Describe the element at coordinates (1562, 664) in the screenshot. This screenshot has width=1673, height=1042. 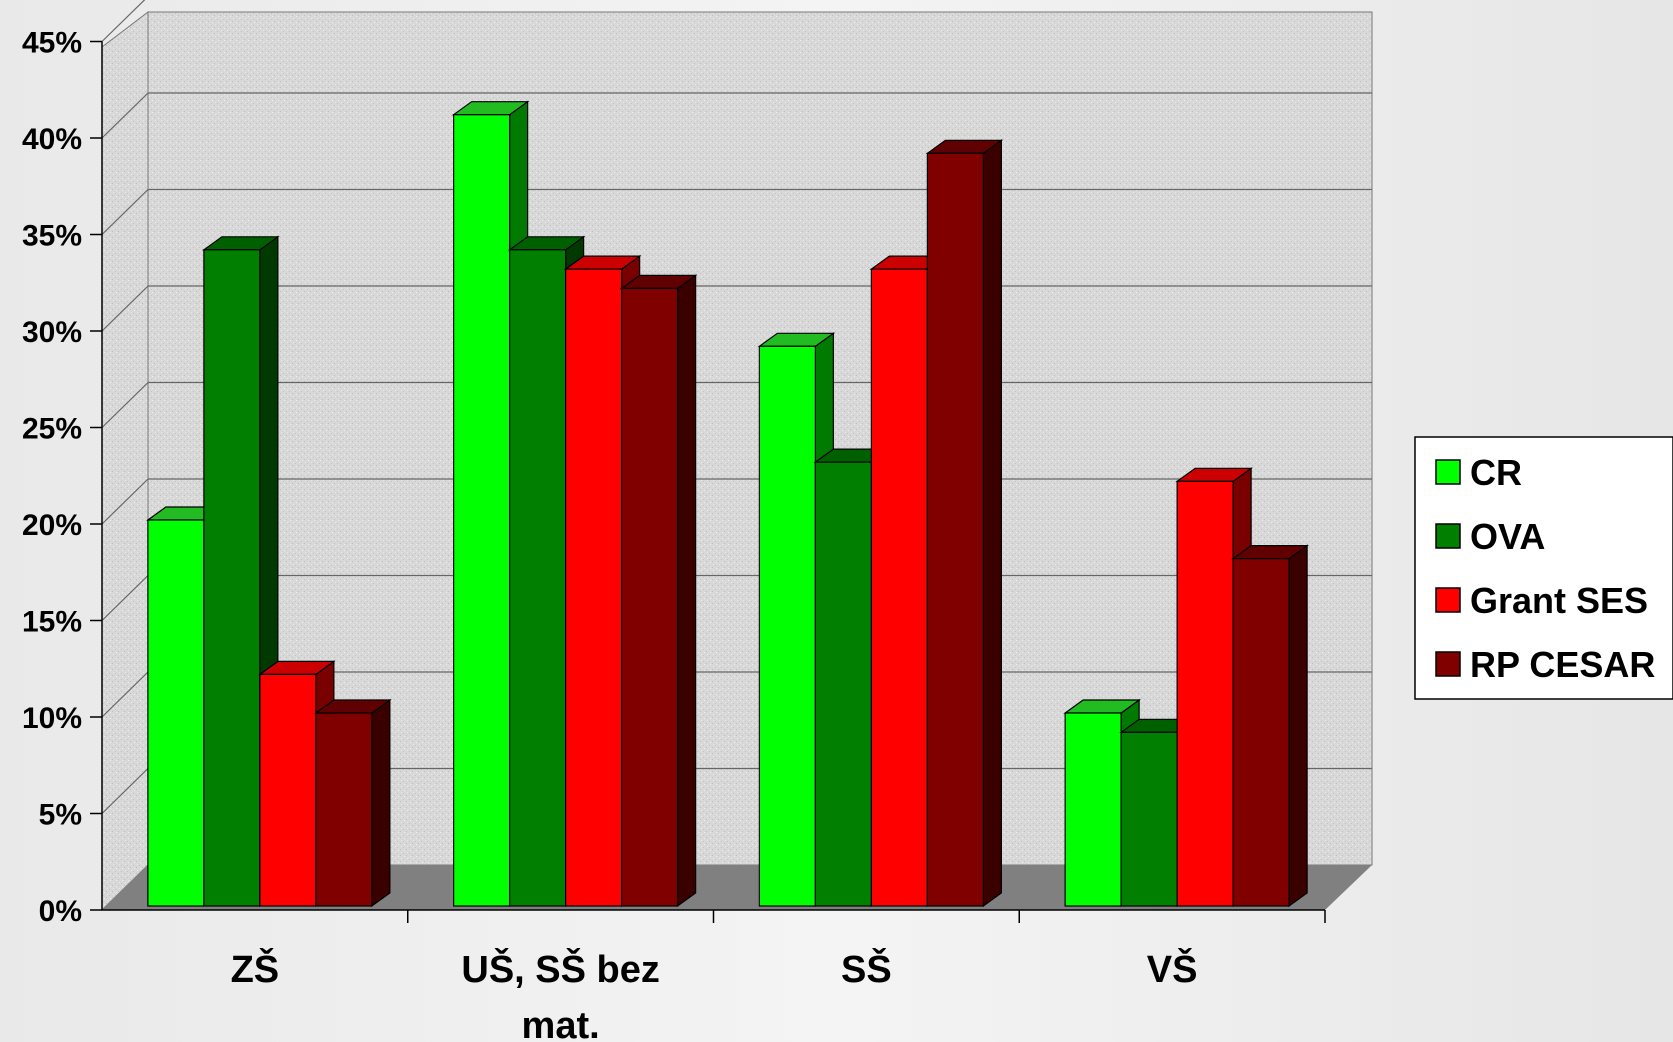
I see `legend-label: RP CESAR` at that location.